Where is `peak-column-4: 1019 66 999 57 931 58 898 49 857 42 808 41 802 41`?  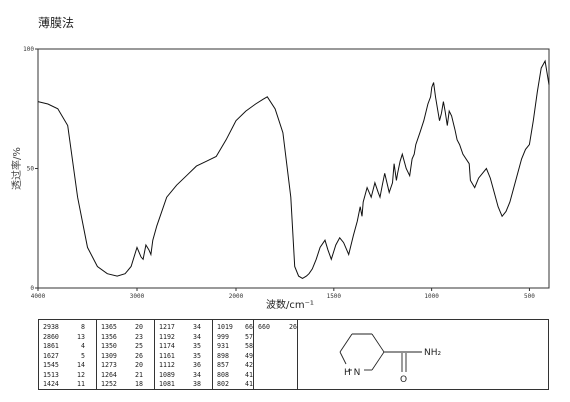
peak-column-4: 1019 66 999 57 931 58 898 49 857 42 808 41 802 41 is located at coordinates (233, 354).